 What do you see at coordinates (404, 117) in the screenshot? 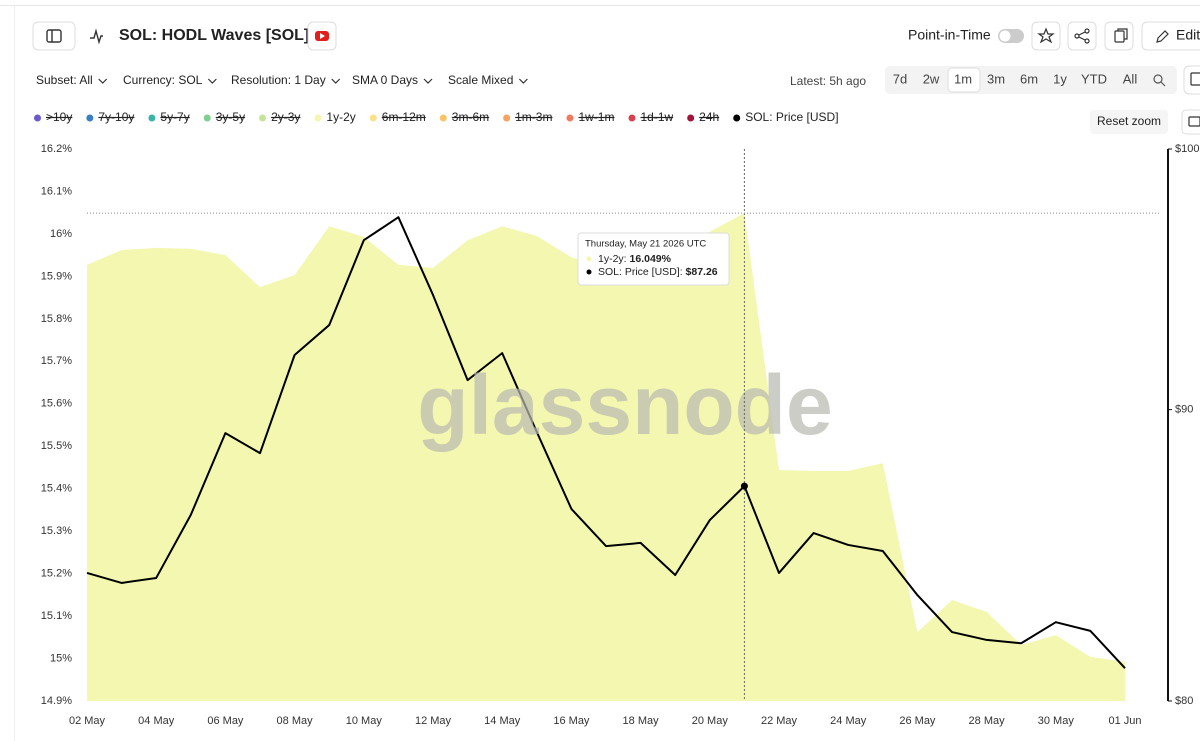
I see `legend-label: 6m-12m` at bounding box center [404, 117].